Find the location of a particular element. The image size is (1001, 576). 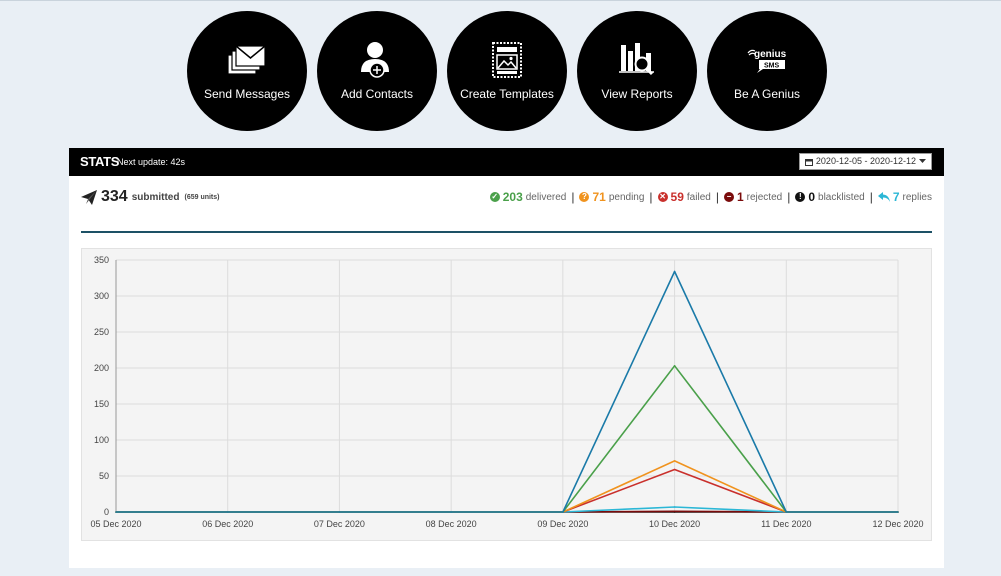

send-messages-label: Send Messages is located at coordinates (247, 94).